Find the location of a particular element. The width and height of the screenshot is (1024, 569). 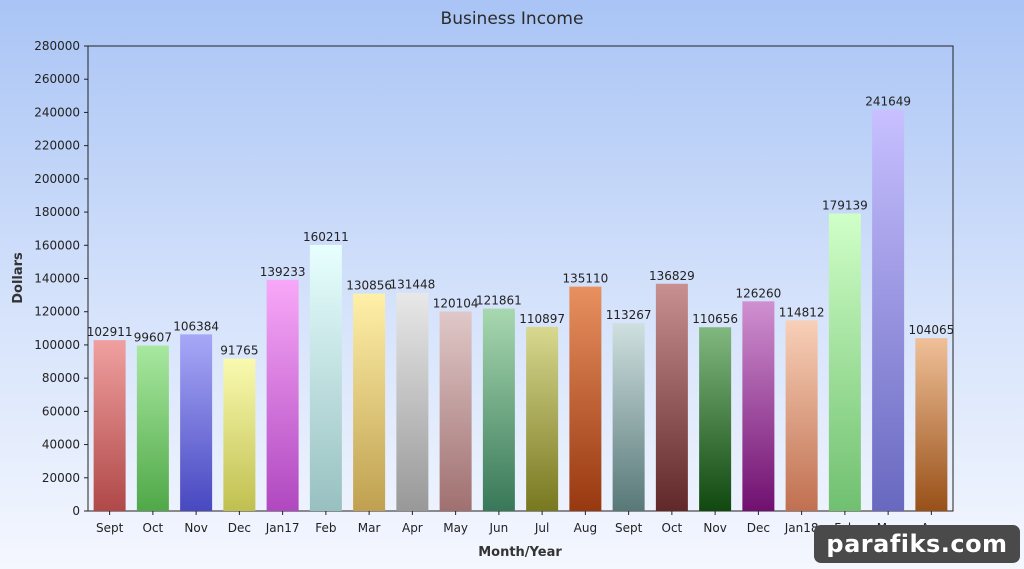

x-tick-label: Jul is located at coordinates (541, 528).